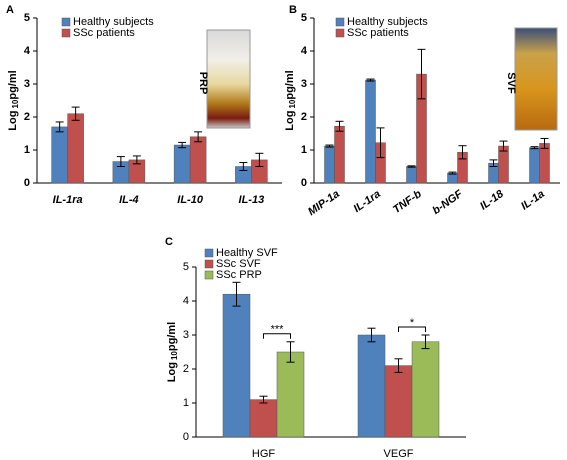  I want to click on x-tick-label: IL-4, so click(129, 200).